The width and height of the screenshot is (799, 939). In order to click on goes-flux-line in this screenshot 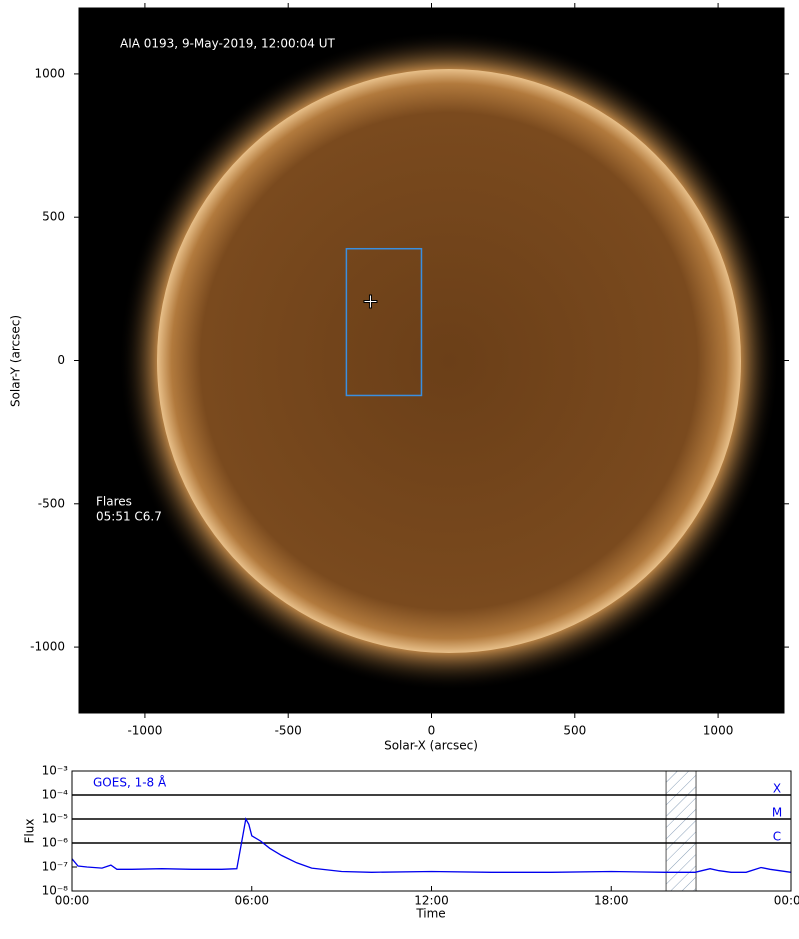, I will do `click(431, 845)`.